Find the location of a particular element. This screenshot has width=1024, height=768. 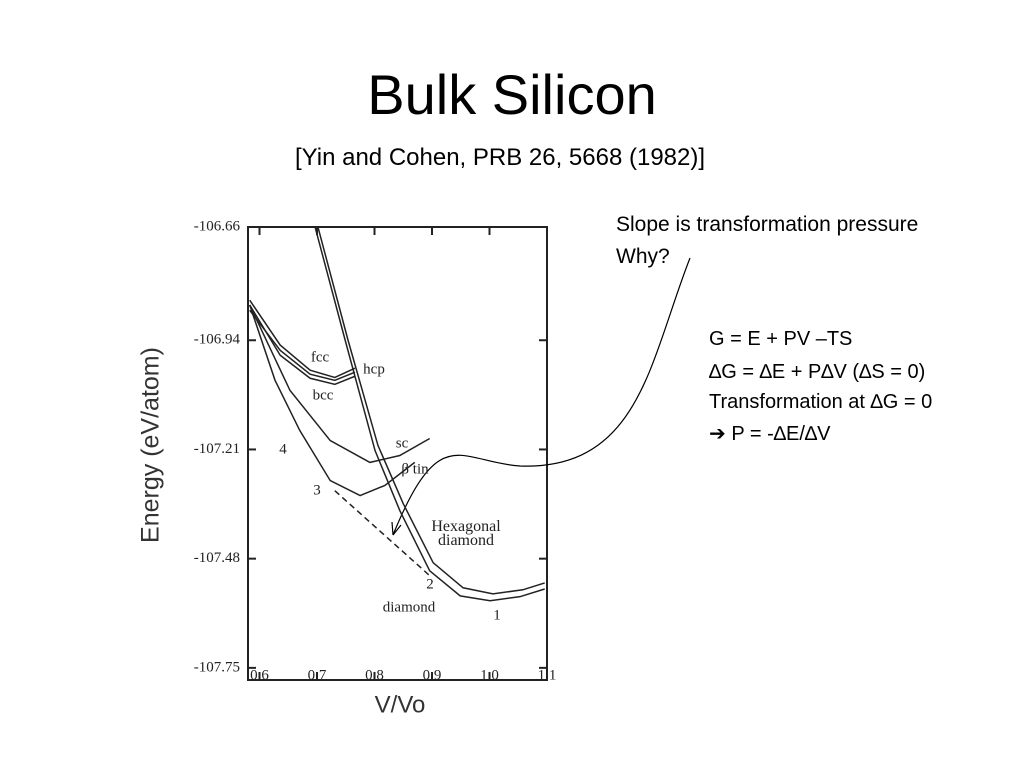

y-axis-label: Energy (eV/atom) is located at coordinates (151, 445).